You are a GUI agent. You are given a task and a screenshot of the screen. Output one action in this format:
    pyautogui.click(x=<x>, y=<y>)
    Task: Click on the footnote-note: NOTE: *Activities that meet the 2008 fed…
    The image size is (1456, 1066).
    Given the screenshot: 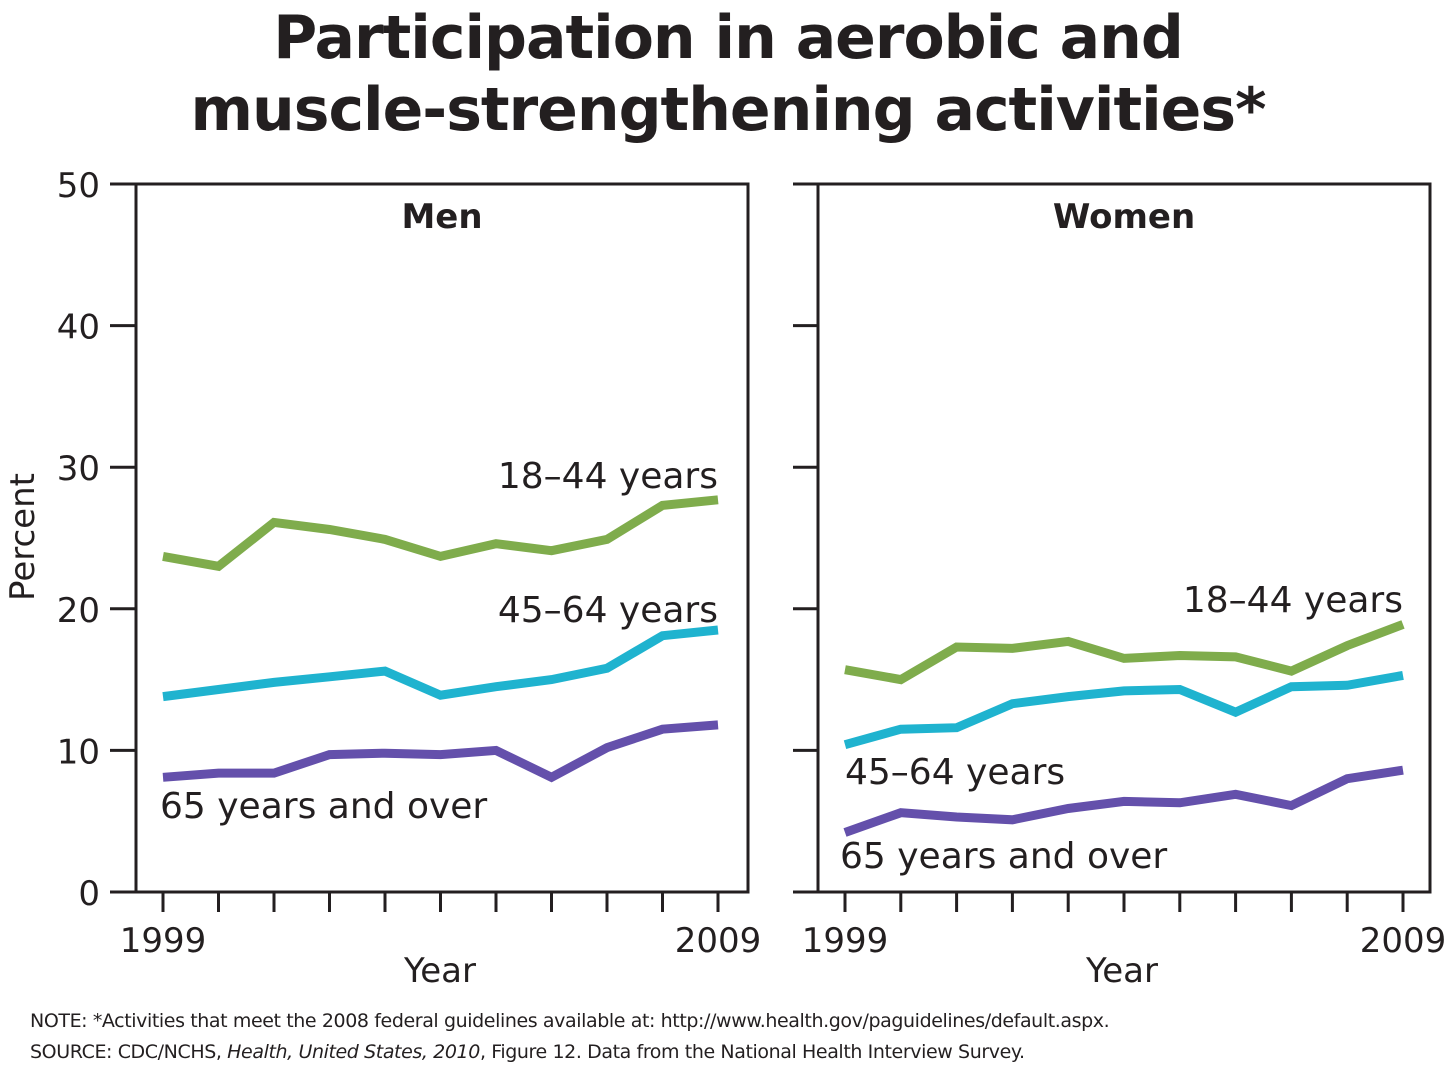 What is the action you would take?
    pyautogui.click(x=570, y=1021)
    